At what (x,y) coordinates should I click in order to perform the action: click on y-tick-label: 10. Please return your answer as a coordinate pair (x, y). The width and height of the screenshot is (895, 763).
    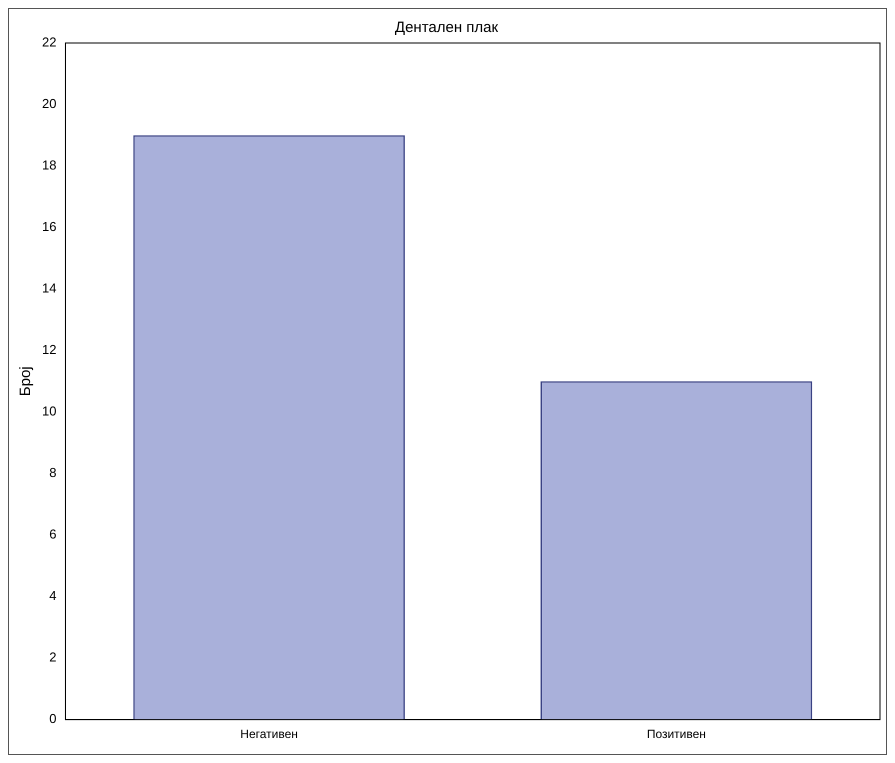
    Looking at the image, I should click on (49, 411).